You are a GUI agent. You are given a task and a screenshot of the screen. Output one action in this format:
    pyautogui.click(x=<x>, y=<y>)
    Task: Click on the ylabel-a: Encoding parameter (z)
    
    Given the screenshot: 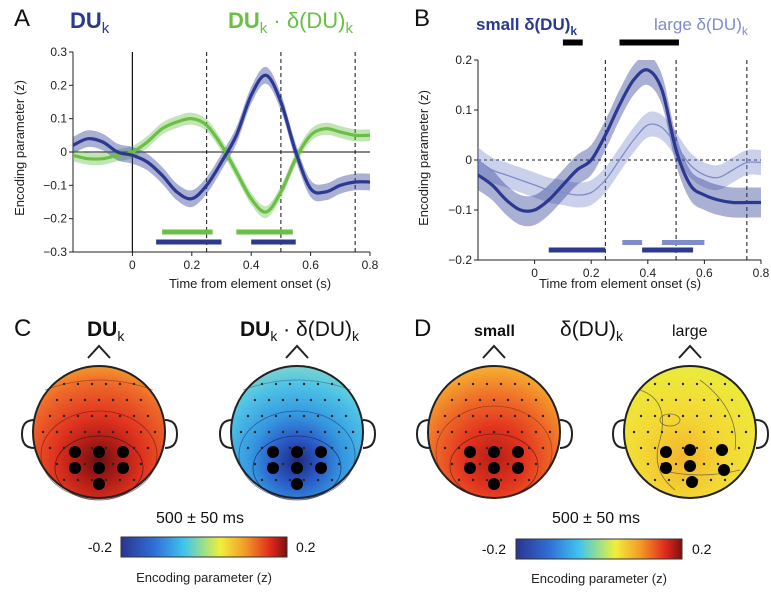 What is the action you would take?
    pyautogui.click(x=19, y=148)
    